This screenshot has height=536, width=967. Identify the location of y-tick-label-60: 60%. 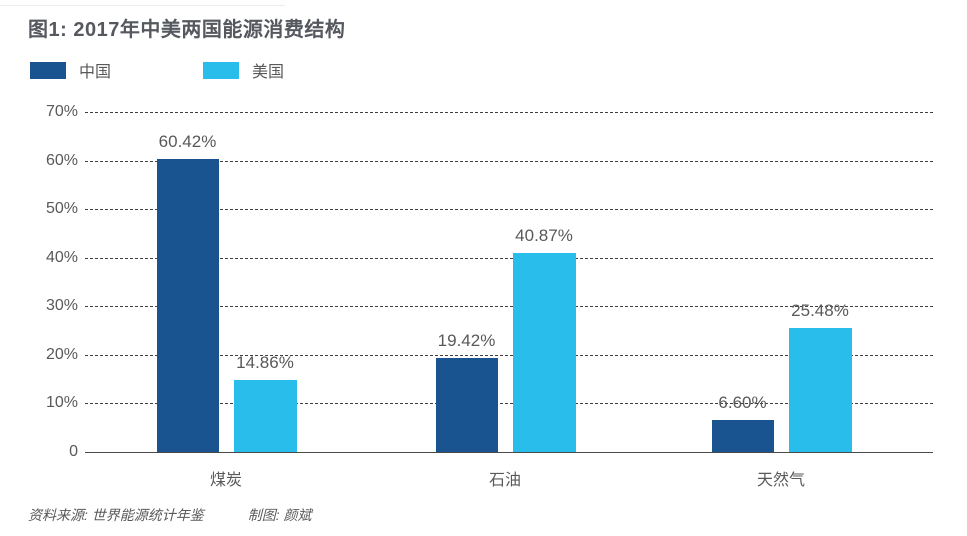
(61, 160).